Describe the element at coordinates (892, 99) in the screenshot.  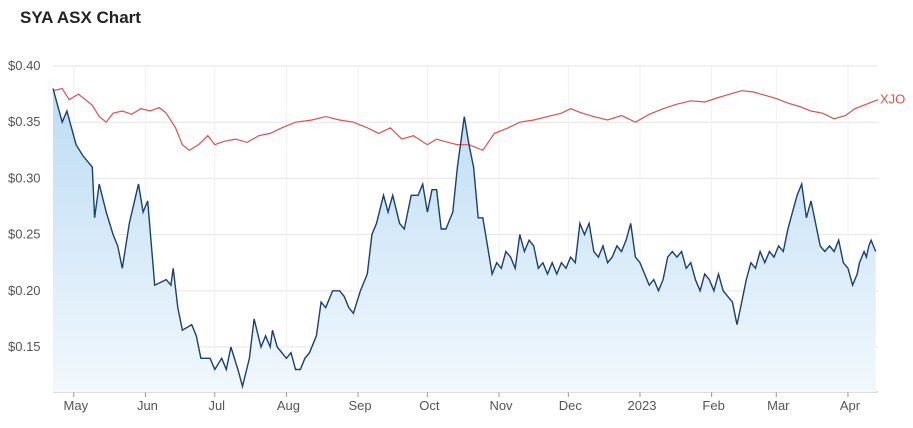
I see `xjo-series-label: XJO` at that location.